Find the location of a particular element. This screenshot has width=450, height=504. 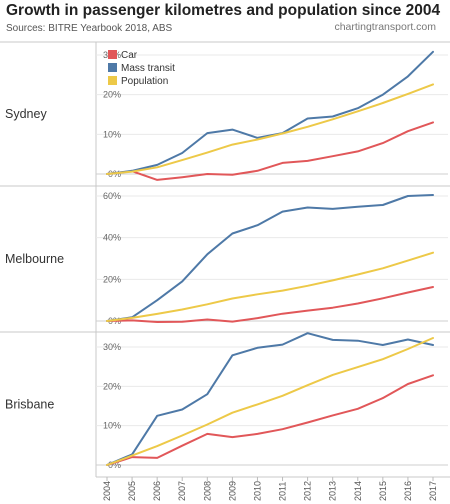

legend-swatch-population is located at coordinates (112, 80).